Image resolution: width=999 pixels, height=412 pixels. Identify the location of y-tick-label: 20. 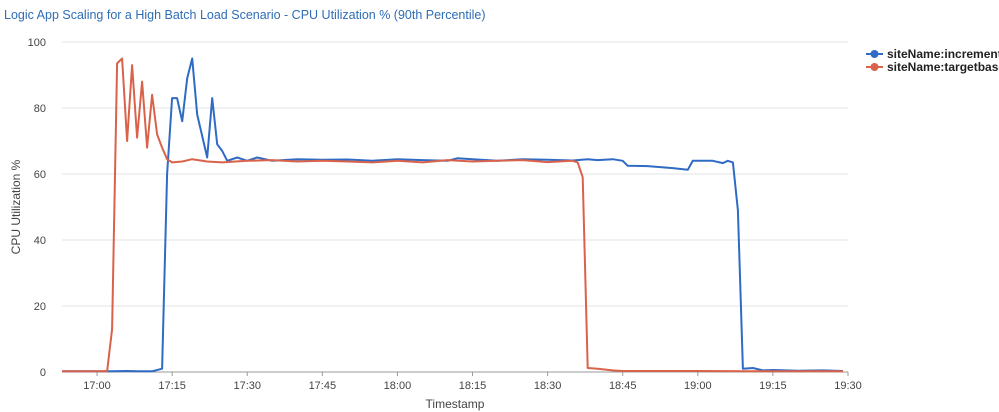
(40, 307).